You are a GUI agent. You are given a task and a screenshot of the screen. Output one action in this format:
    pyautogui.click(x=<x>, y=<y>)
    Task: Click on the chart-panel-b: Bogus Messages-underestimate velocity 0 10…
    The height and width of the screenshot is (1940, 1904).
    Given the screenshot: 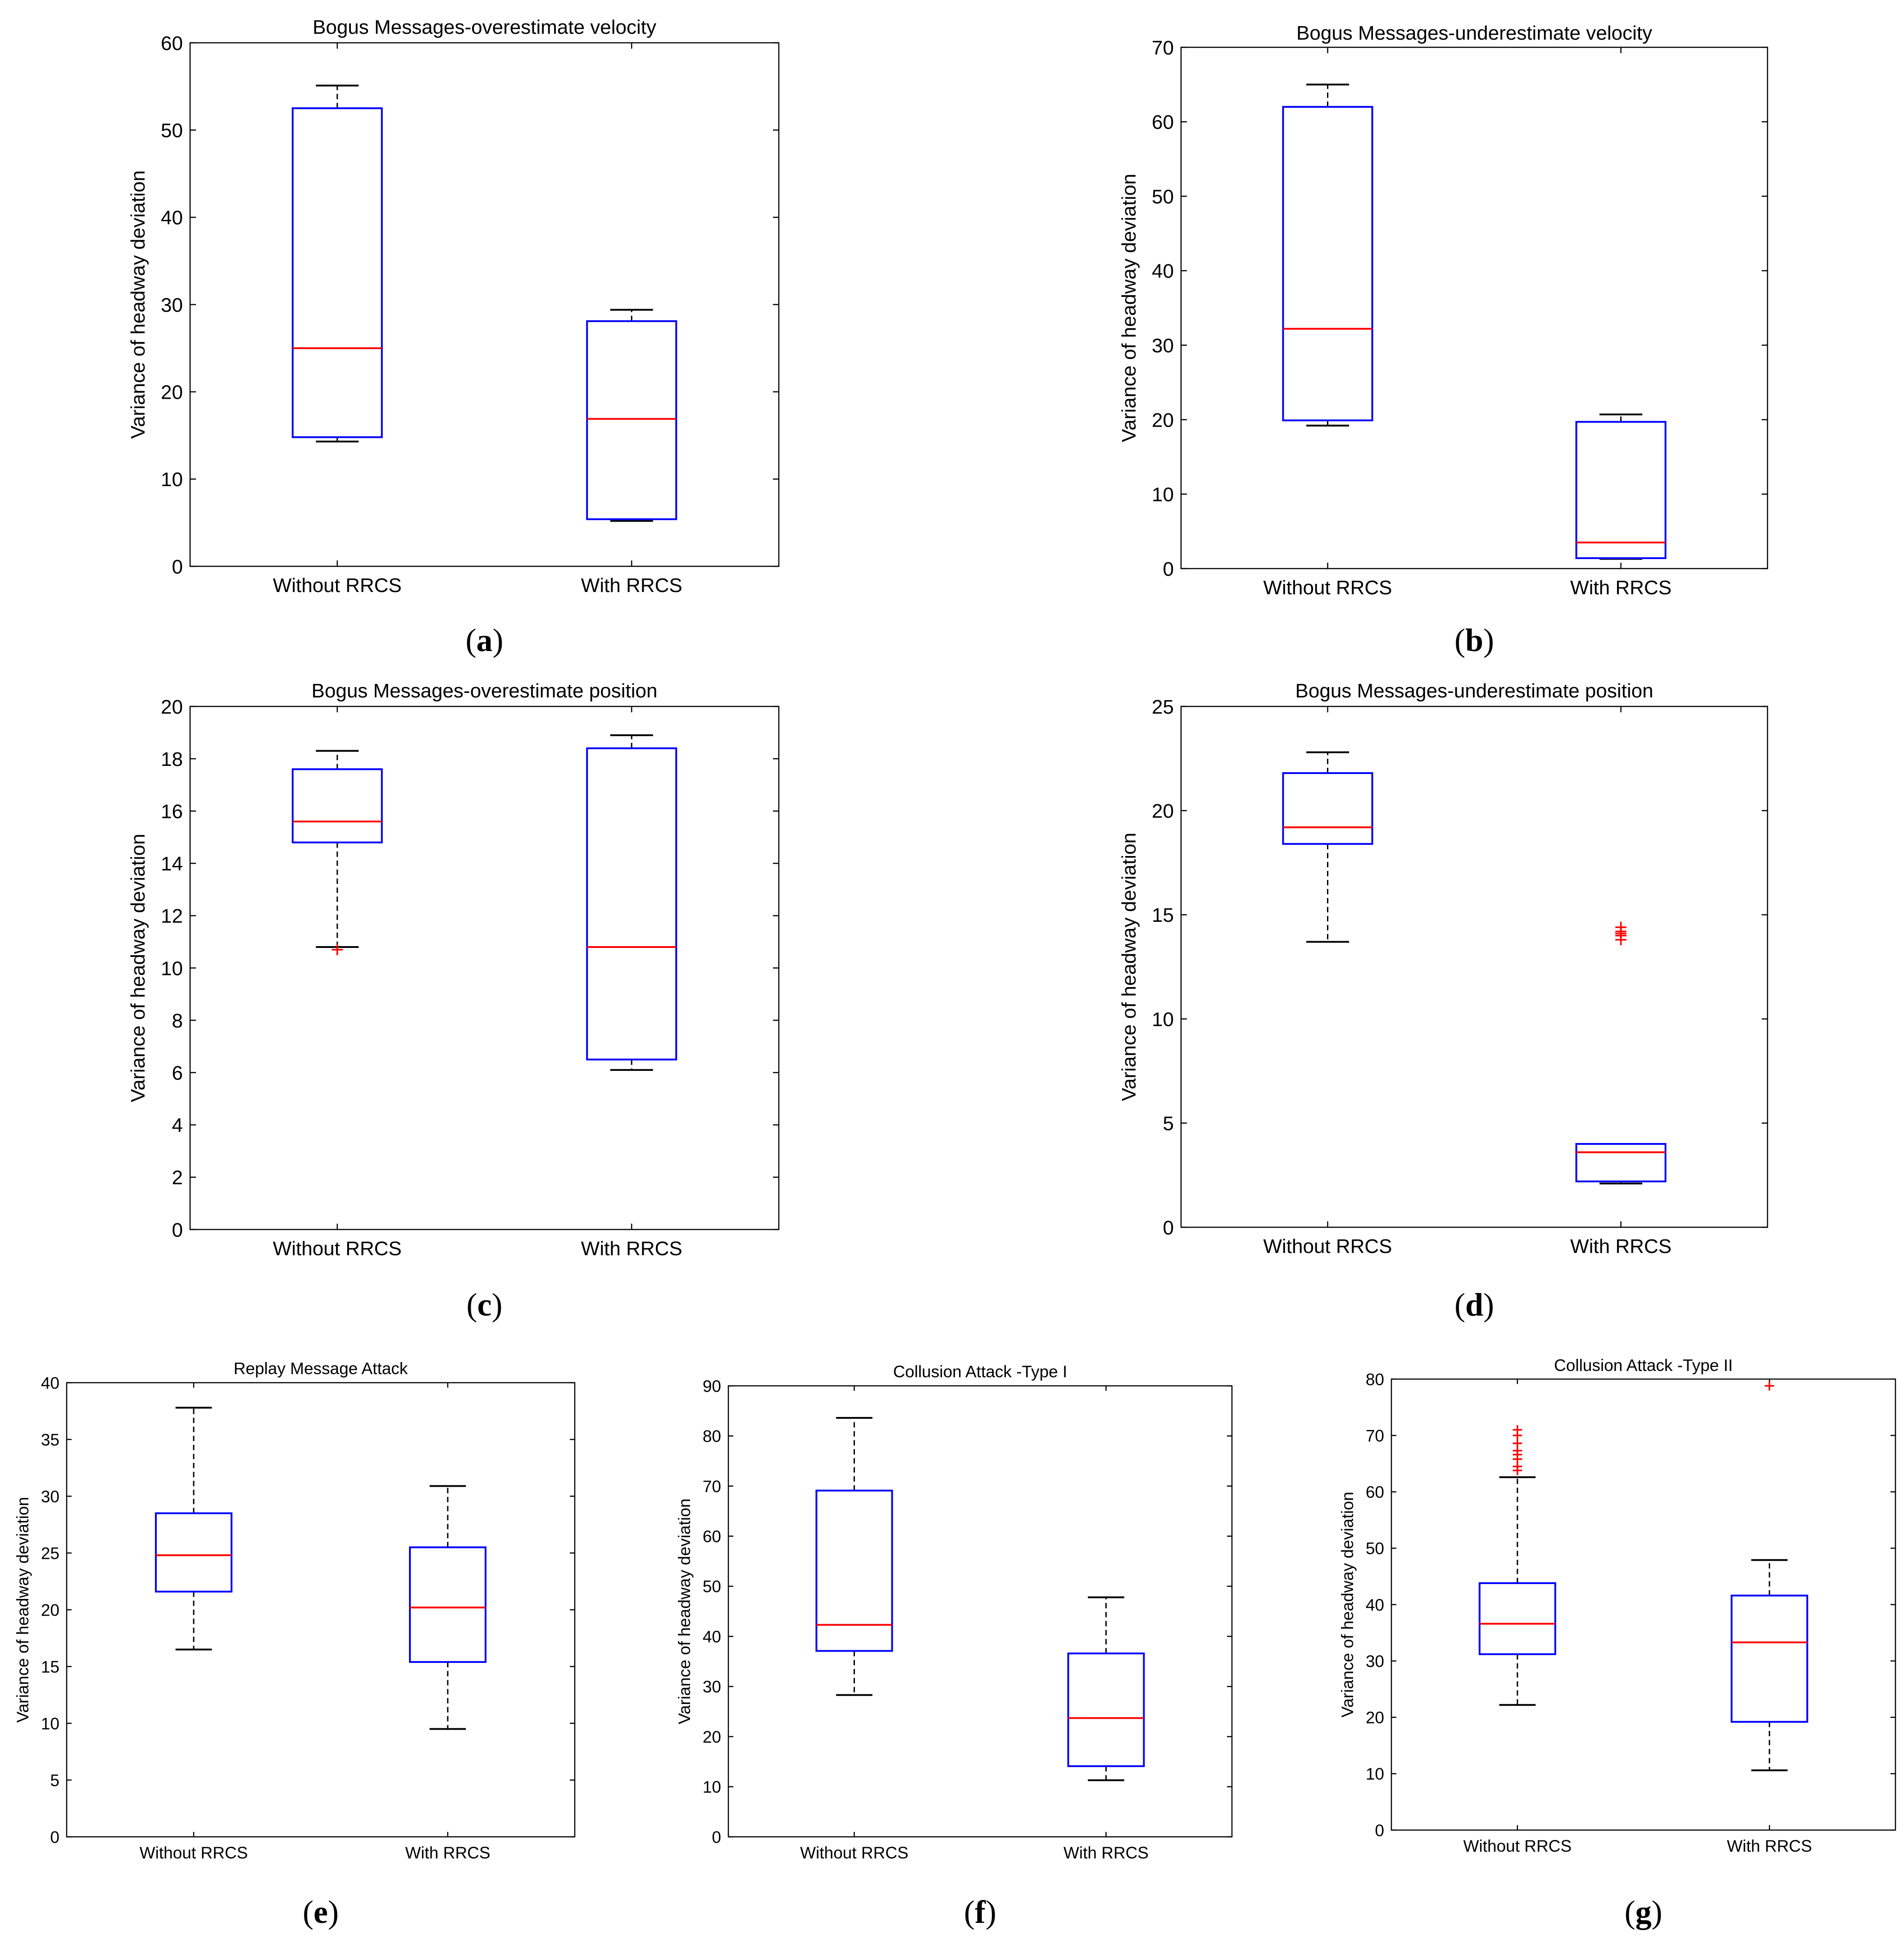 What is the action you would take?
    pyautogui.click(x=1443, y=340)
    